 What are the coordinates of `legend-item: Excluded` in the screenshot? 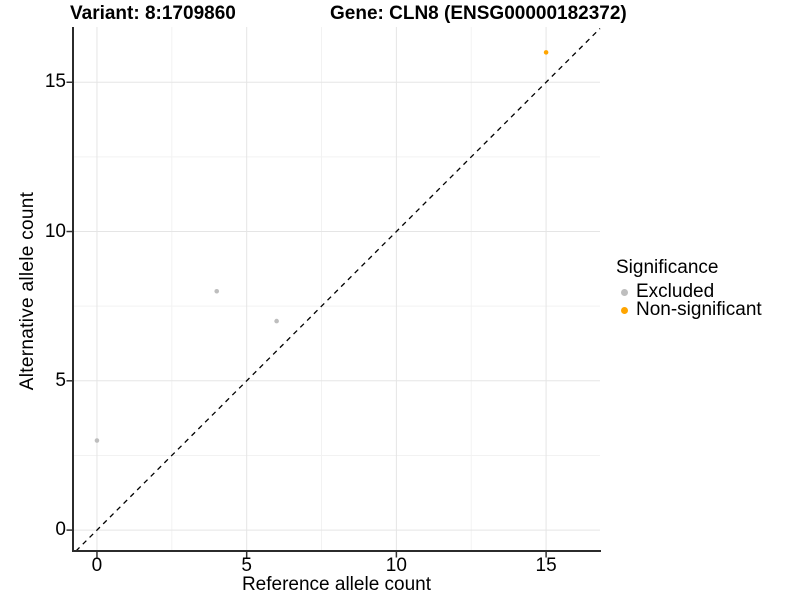 It's located at (689, 291).